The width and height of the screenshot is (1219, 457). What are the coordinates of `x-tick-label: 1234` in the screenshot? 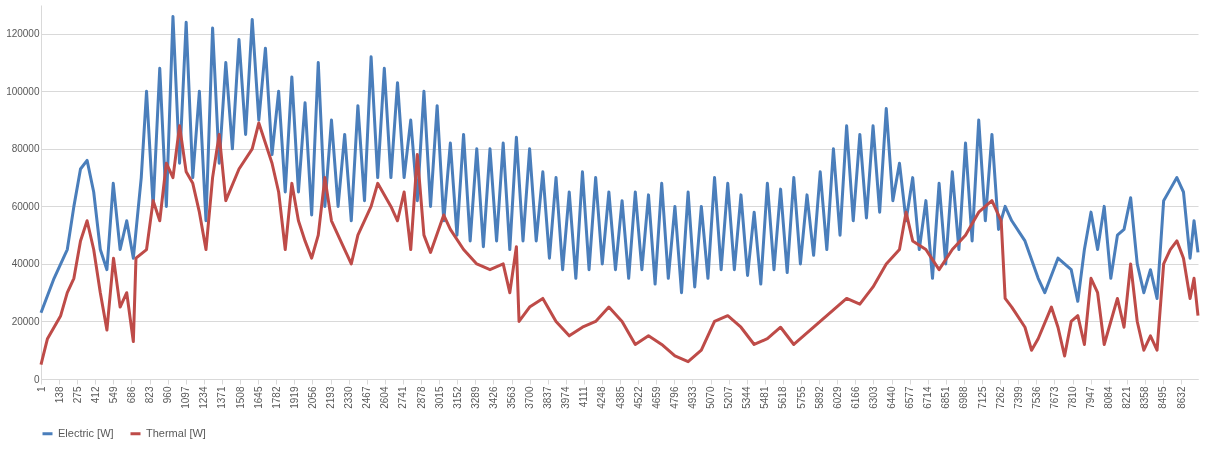 It's located at (204, 397).